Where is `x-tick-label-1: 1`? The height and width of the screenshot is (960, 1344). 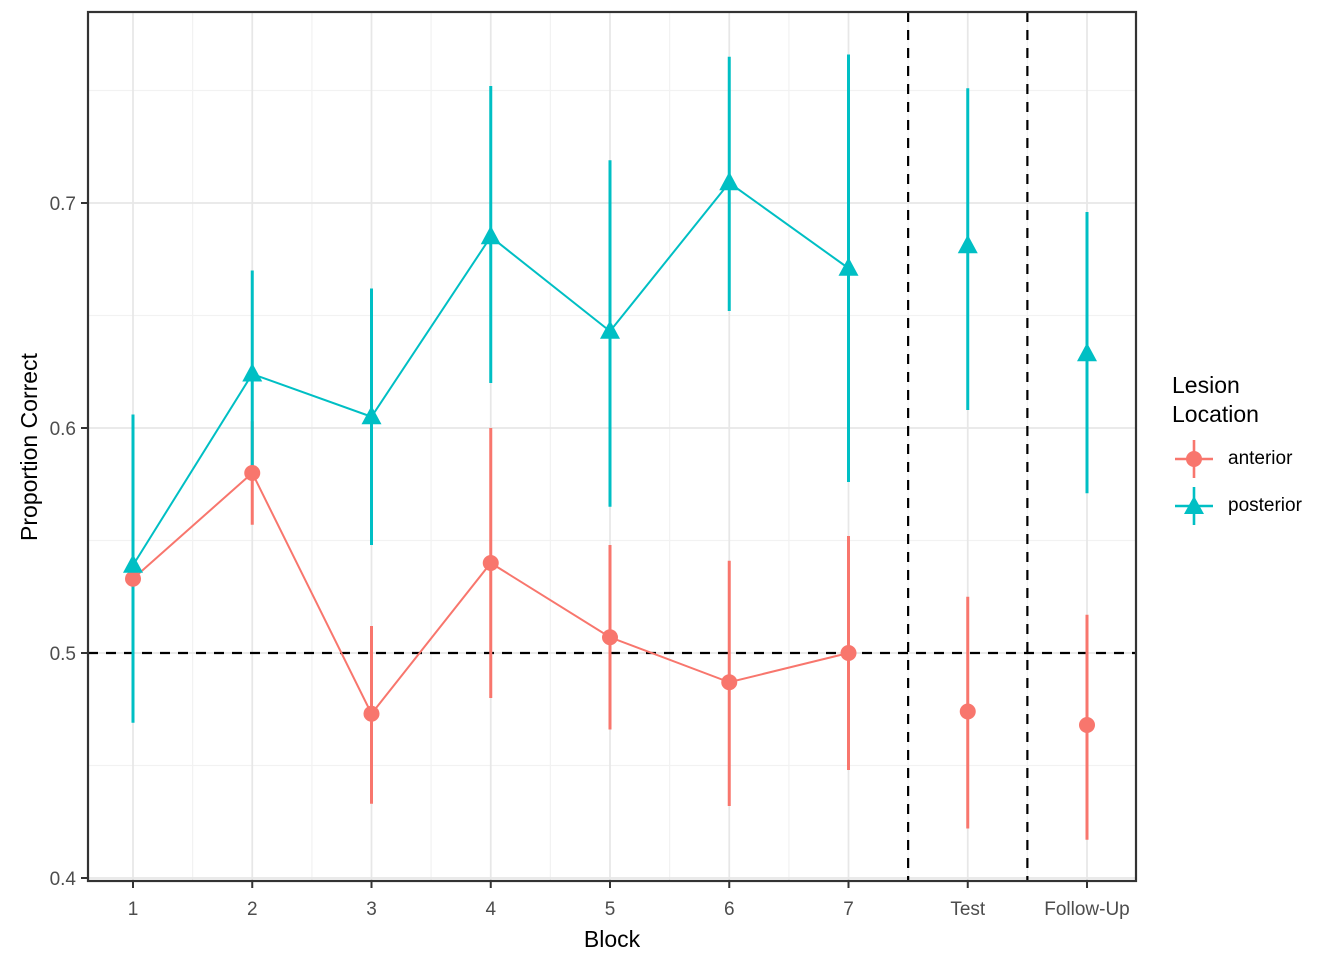
x-tick-label-1: 1 is located at coordinates (133, 909).